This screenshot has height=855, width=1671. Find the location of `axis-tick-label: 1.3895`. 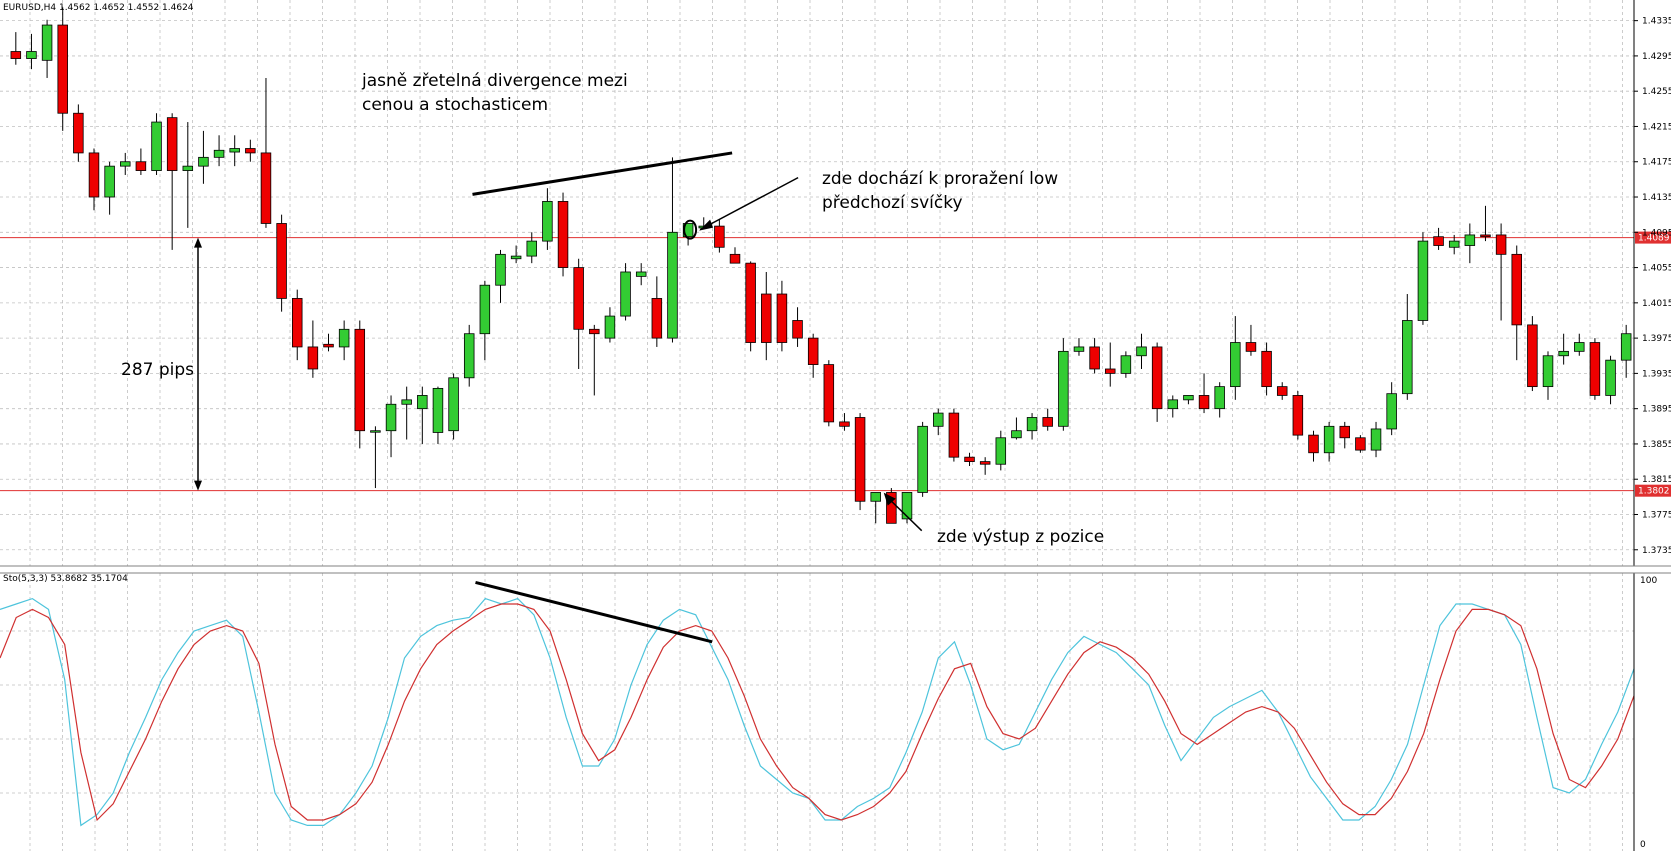

axis-tick-label: 1.3895 is located at coordinates (1656, 410).